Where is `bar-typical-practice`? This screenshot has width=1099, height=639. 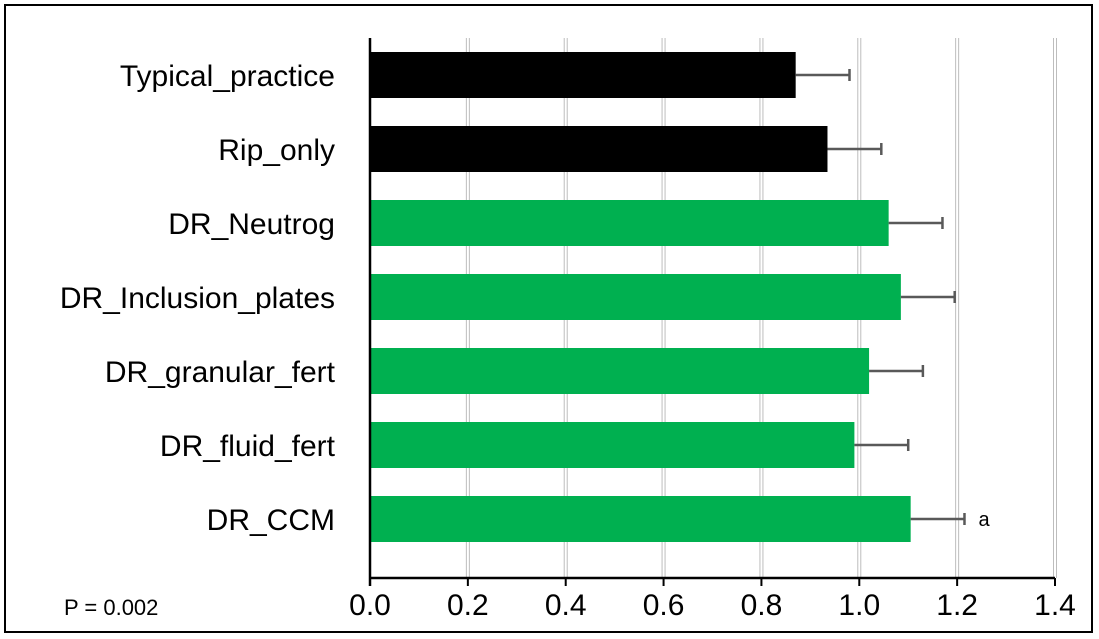 bar-typical-practice is located at coordinates (583, 75).